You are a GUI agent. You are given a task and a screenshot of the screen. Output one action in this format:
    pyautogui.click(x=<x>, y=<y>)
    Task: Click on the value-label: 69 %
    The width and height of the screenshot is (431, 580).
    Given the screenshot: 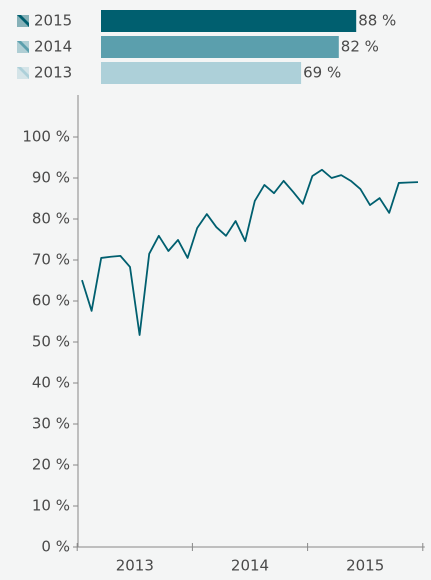 What is the action you would take?
    pyautogui.click(x=322, y=73)
    